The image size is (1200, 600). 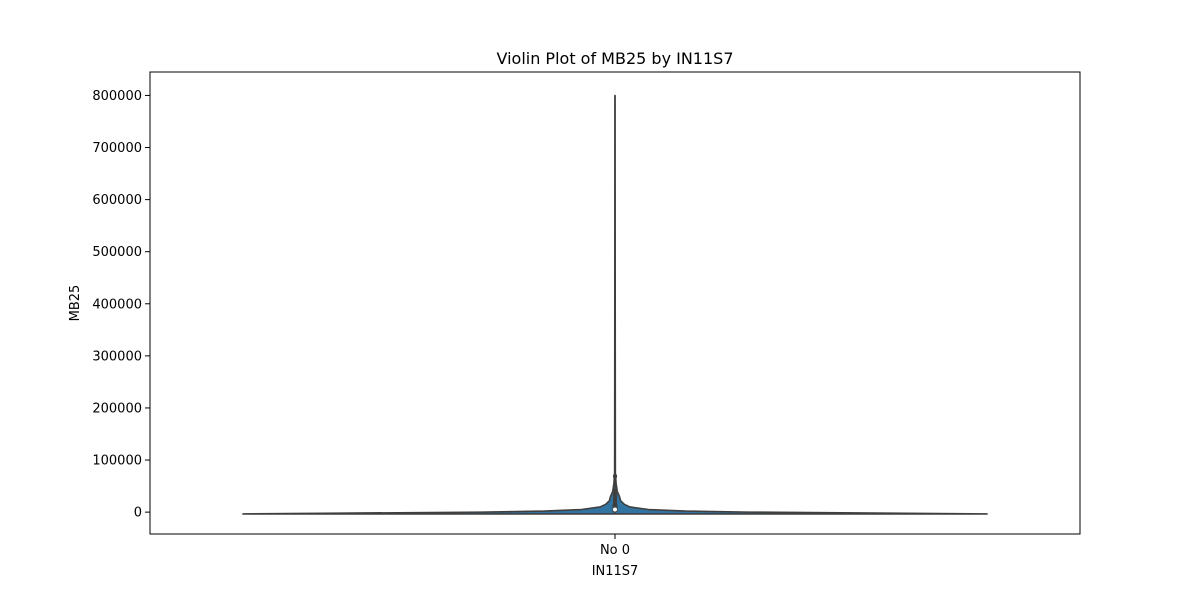 I want to click on y-tick-label: 700000, so click(x=117, y=148).